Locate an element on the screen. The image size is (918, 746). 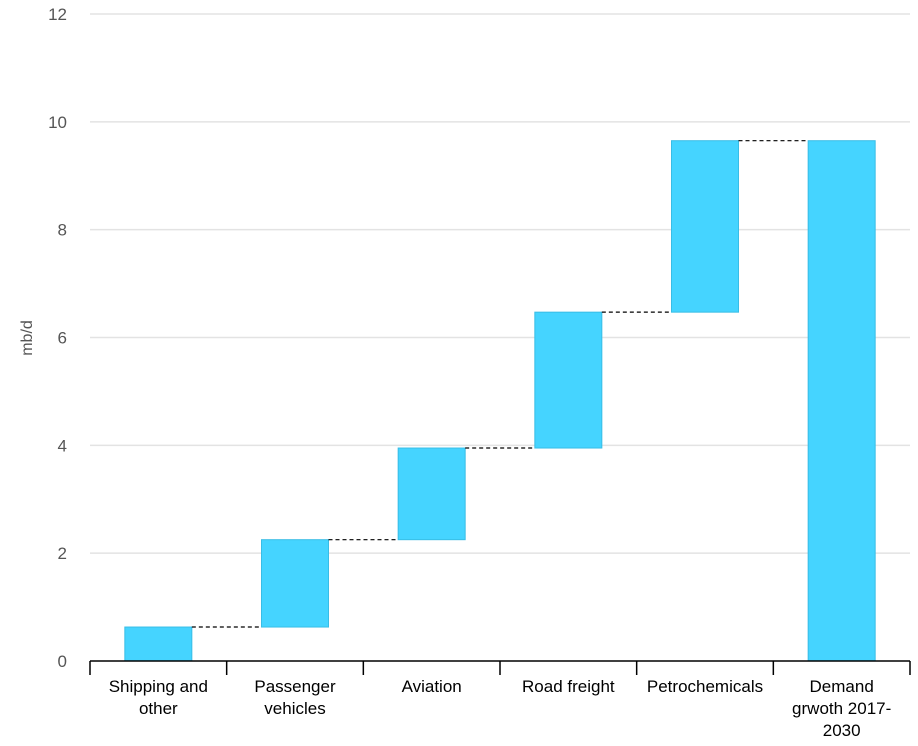
y-tick-label: 10 is located at coordinates (57, 122).